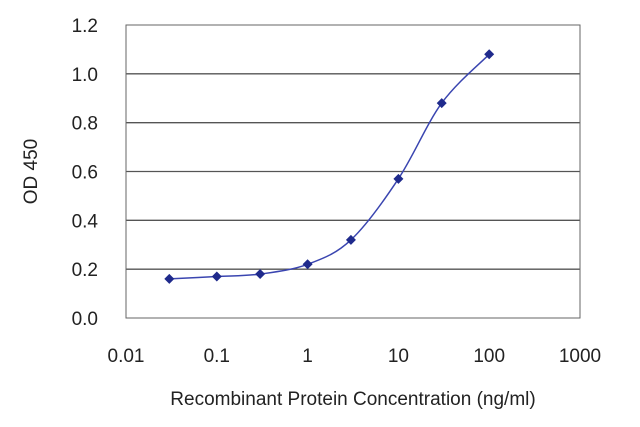 The width and height of the screenshot is (640, 427). What do you see at coordinates (85, 124) in the screenshot?
I see `y-tick-label: 0.8` at bounding box center [85, 124].